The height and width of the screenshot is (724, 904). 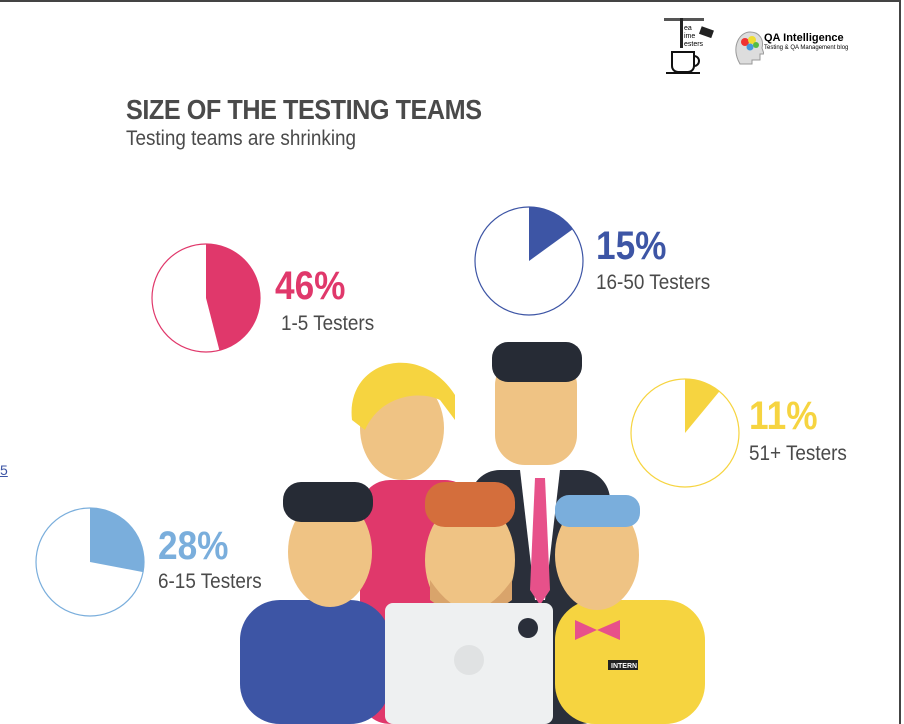 What do you see at coordinates (798, 453) in the screenshot?
I see `label-51-plus: 51+ Testers` at bounding box center [798, 453].